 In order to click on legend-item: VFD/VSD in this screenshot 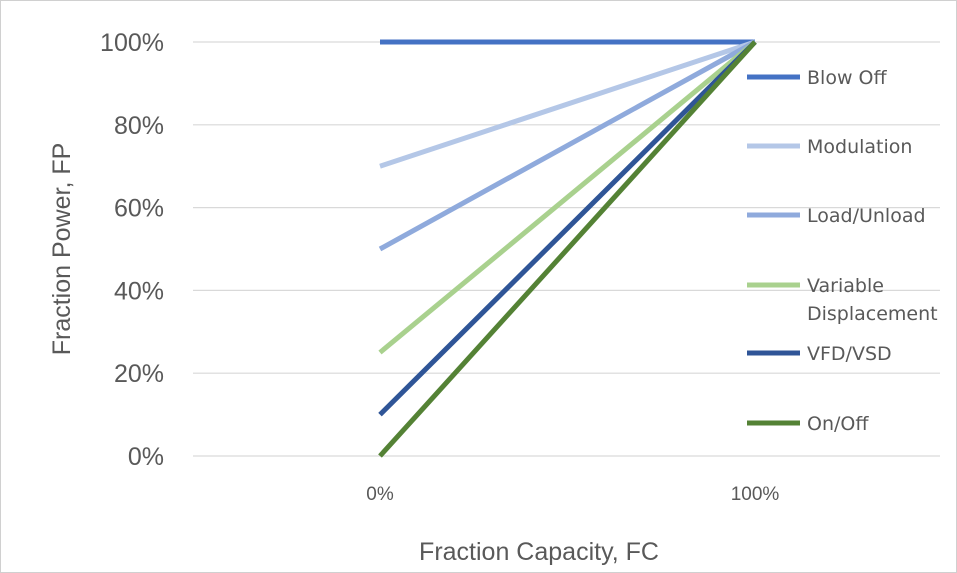, I will do `click(819, 354)`.